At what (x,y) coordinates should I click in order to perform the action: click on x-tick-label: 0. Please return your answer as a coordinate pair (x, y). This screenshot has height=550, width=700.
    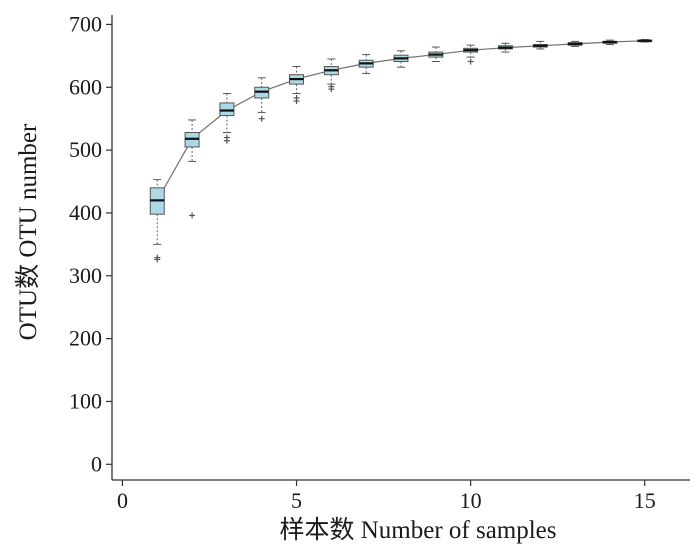
    Looking at the image, I should click on (122, 500).